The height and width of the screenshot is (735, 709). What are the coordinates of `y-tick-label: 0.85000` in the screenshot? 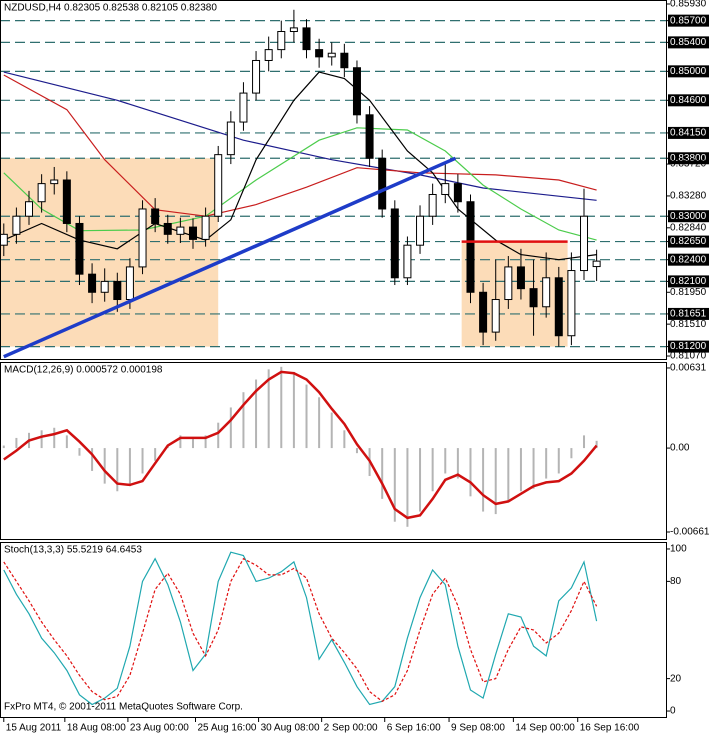 It's located at (688, 71).